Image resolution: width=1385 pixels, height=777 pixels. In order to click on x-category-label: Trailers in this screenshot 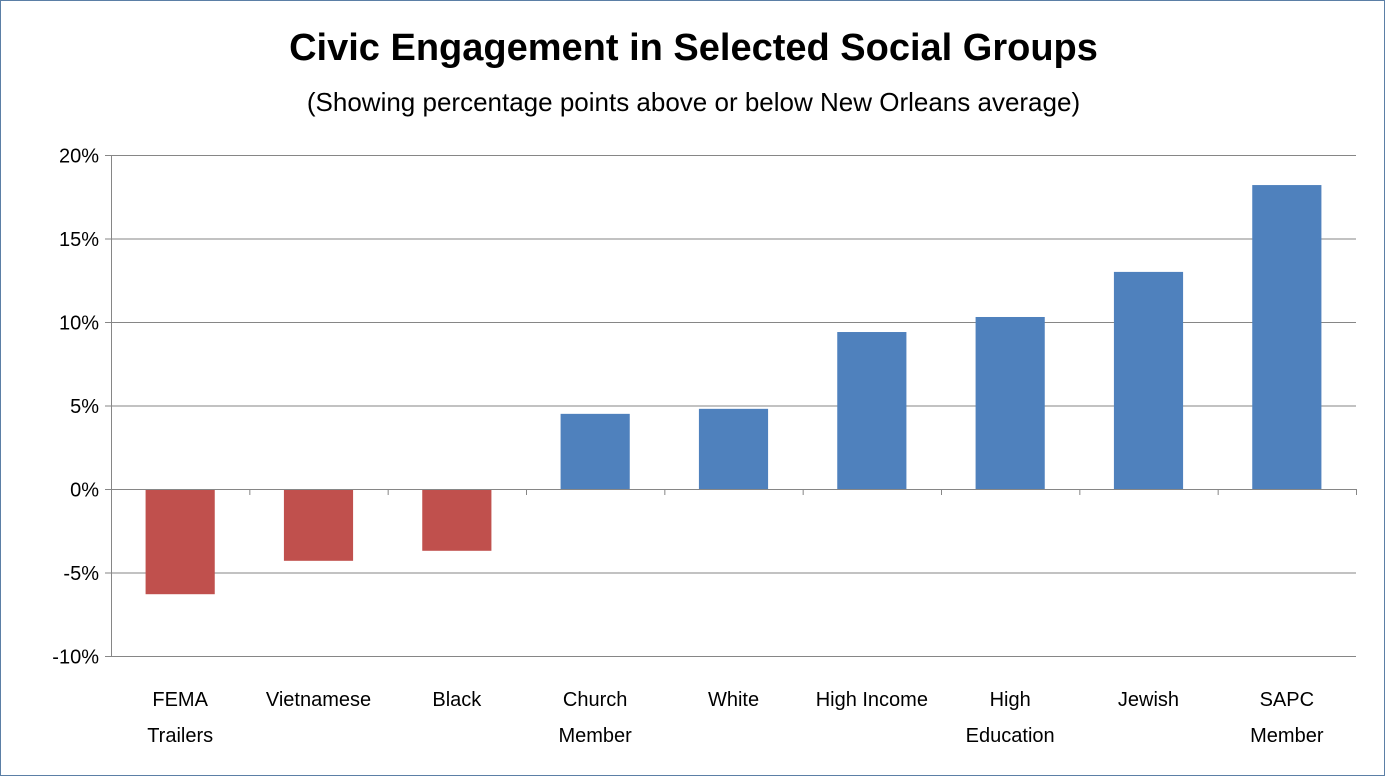, I will do `click(180, 736)`.